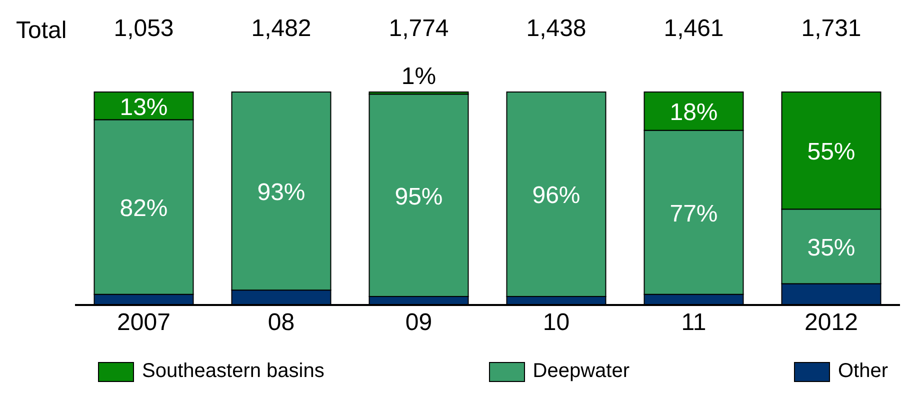 The height and width of the screenshot is (406, 911). Describe the element at coordinates (556, 196) in the screenshot. I see `data-label: 96%` at that location.